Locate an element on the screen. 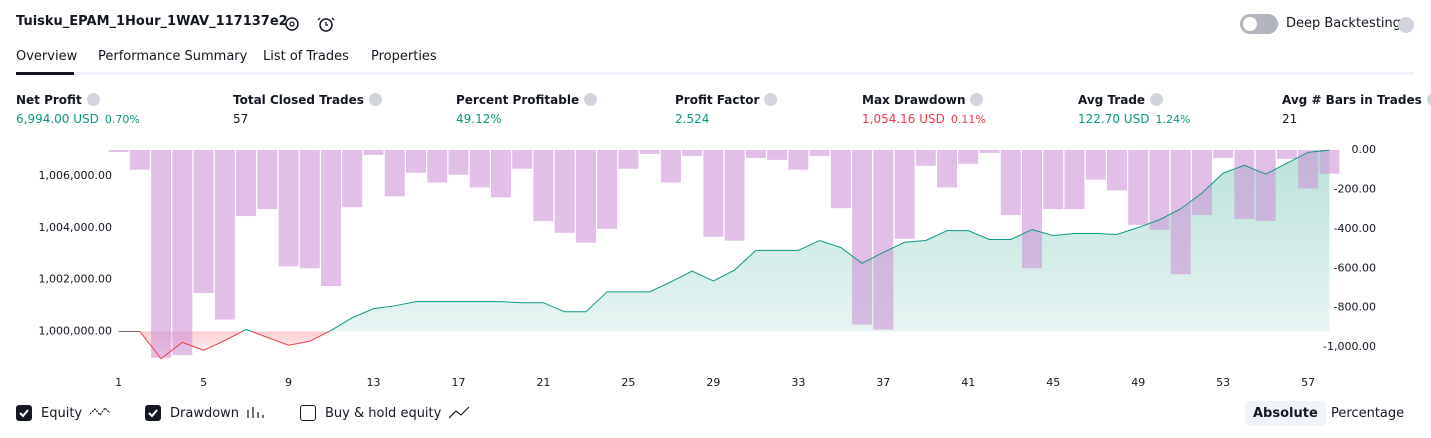 This screenshot has width=1431, height=438. x-tick-label: 25 is located at coordinates (628, 382).